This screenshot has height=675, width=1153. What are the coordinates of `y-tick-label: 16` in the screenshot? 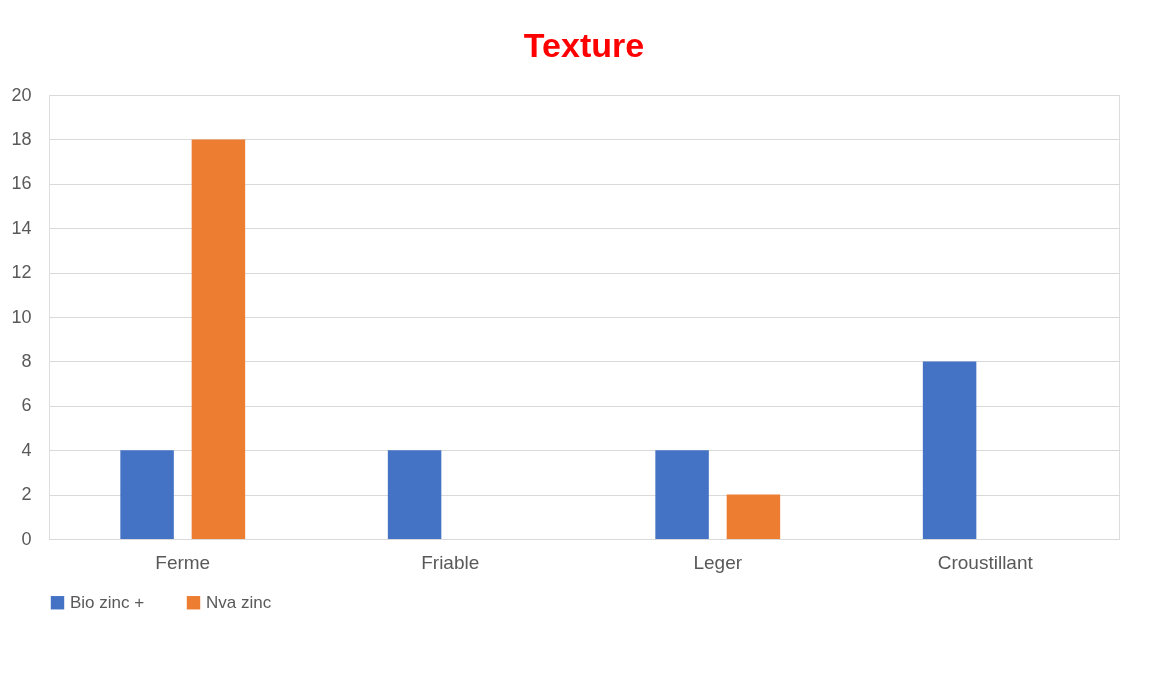 It's located at (21, 183).